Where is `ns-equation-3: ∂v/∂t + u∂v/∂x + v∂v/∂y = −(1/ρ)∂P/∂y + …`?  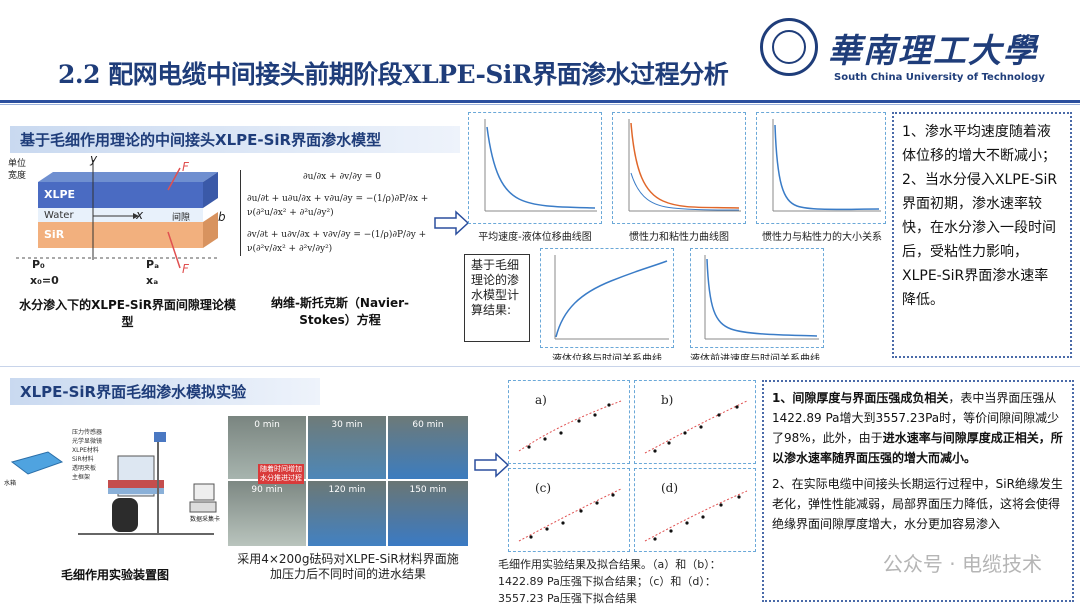
ns-equation-3: ∂v/∂t + u∂v/∂x + v∂v/∂y = −(1/ρ)∂P/∂y + … is located at coordinates (337, 242).